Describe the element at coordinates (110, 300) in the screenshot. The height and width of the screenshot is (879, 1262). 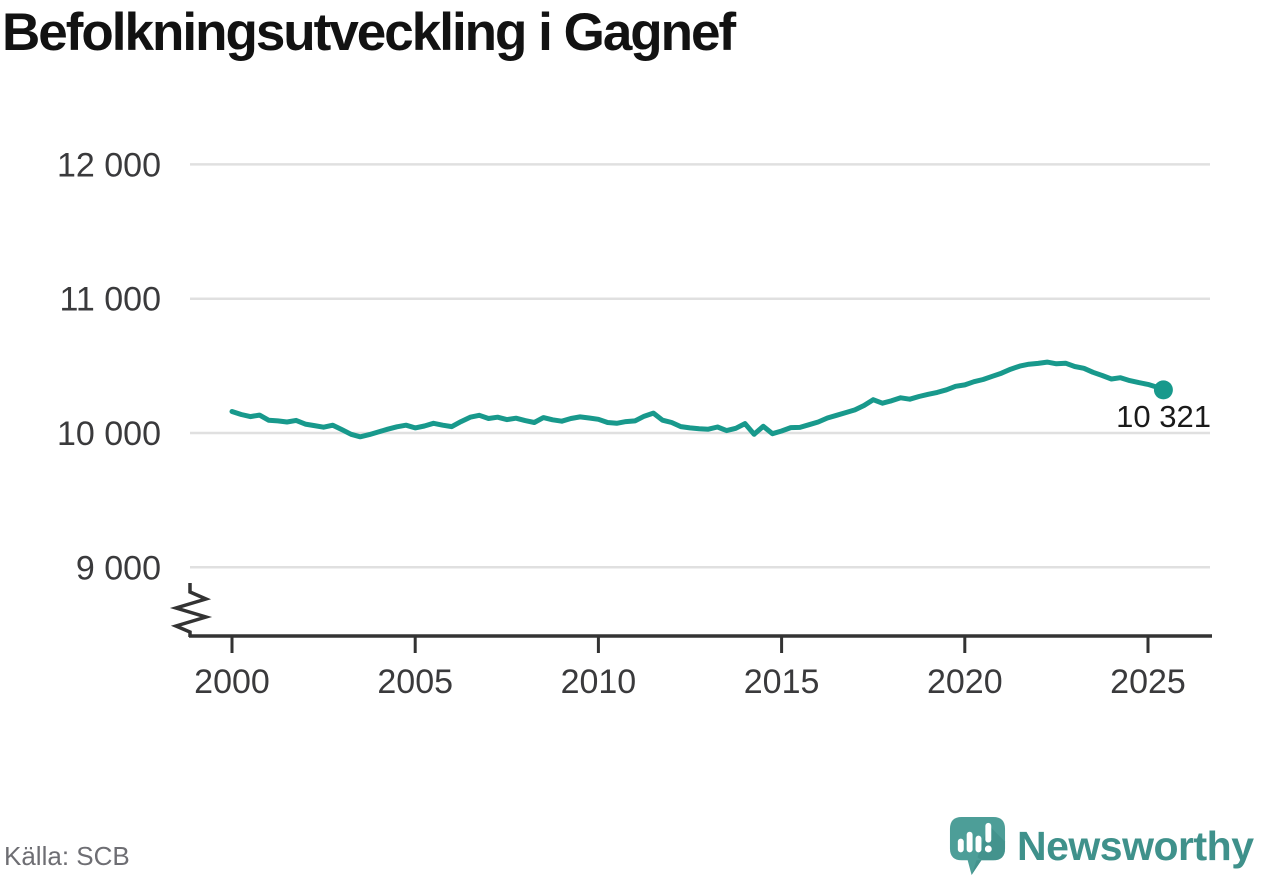
I see `y-tick-label: 11 000` at that location.